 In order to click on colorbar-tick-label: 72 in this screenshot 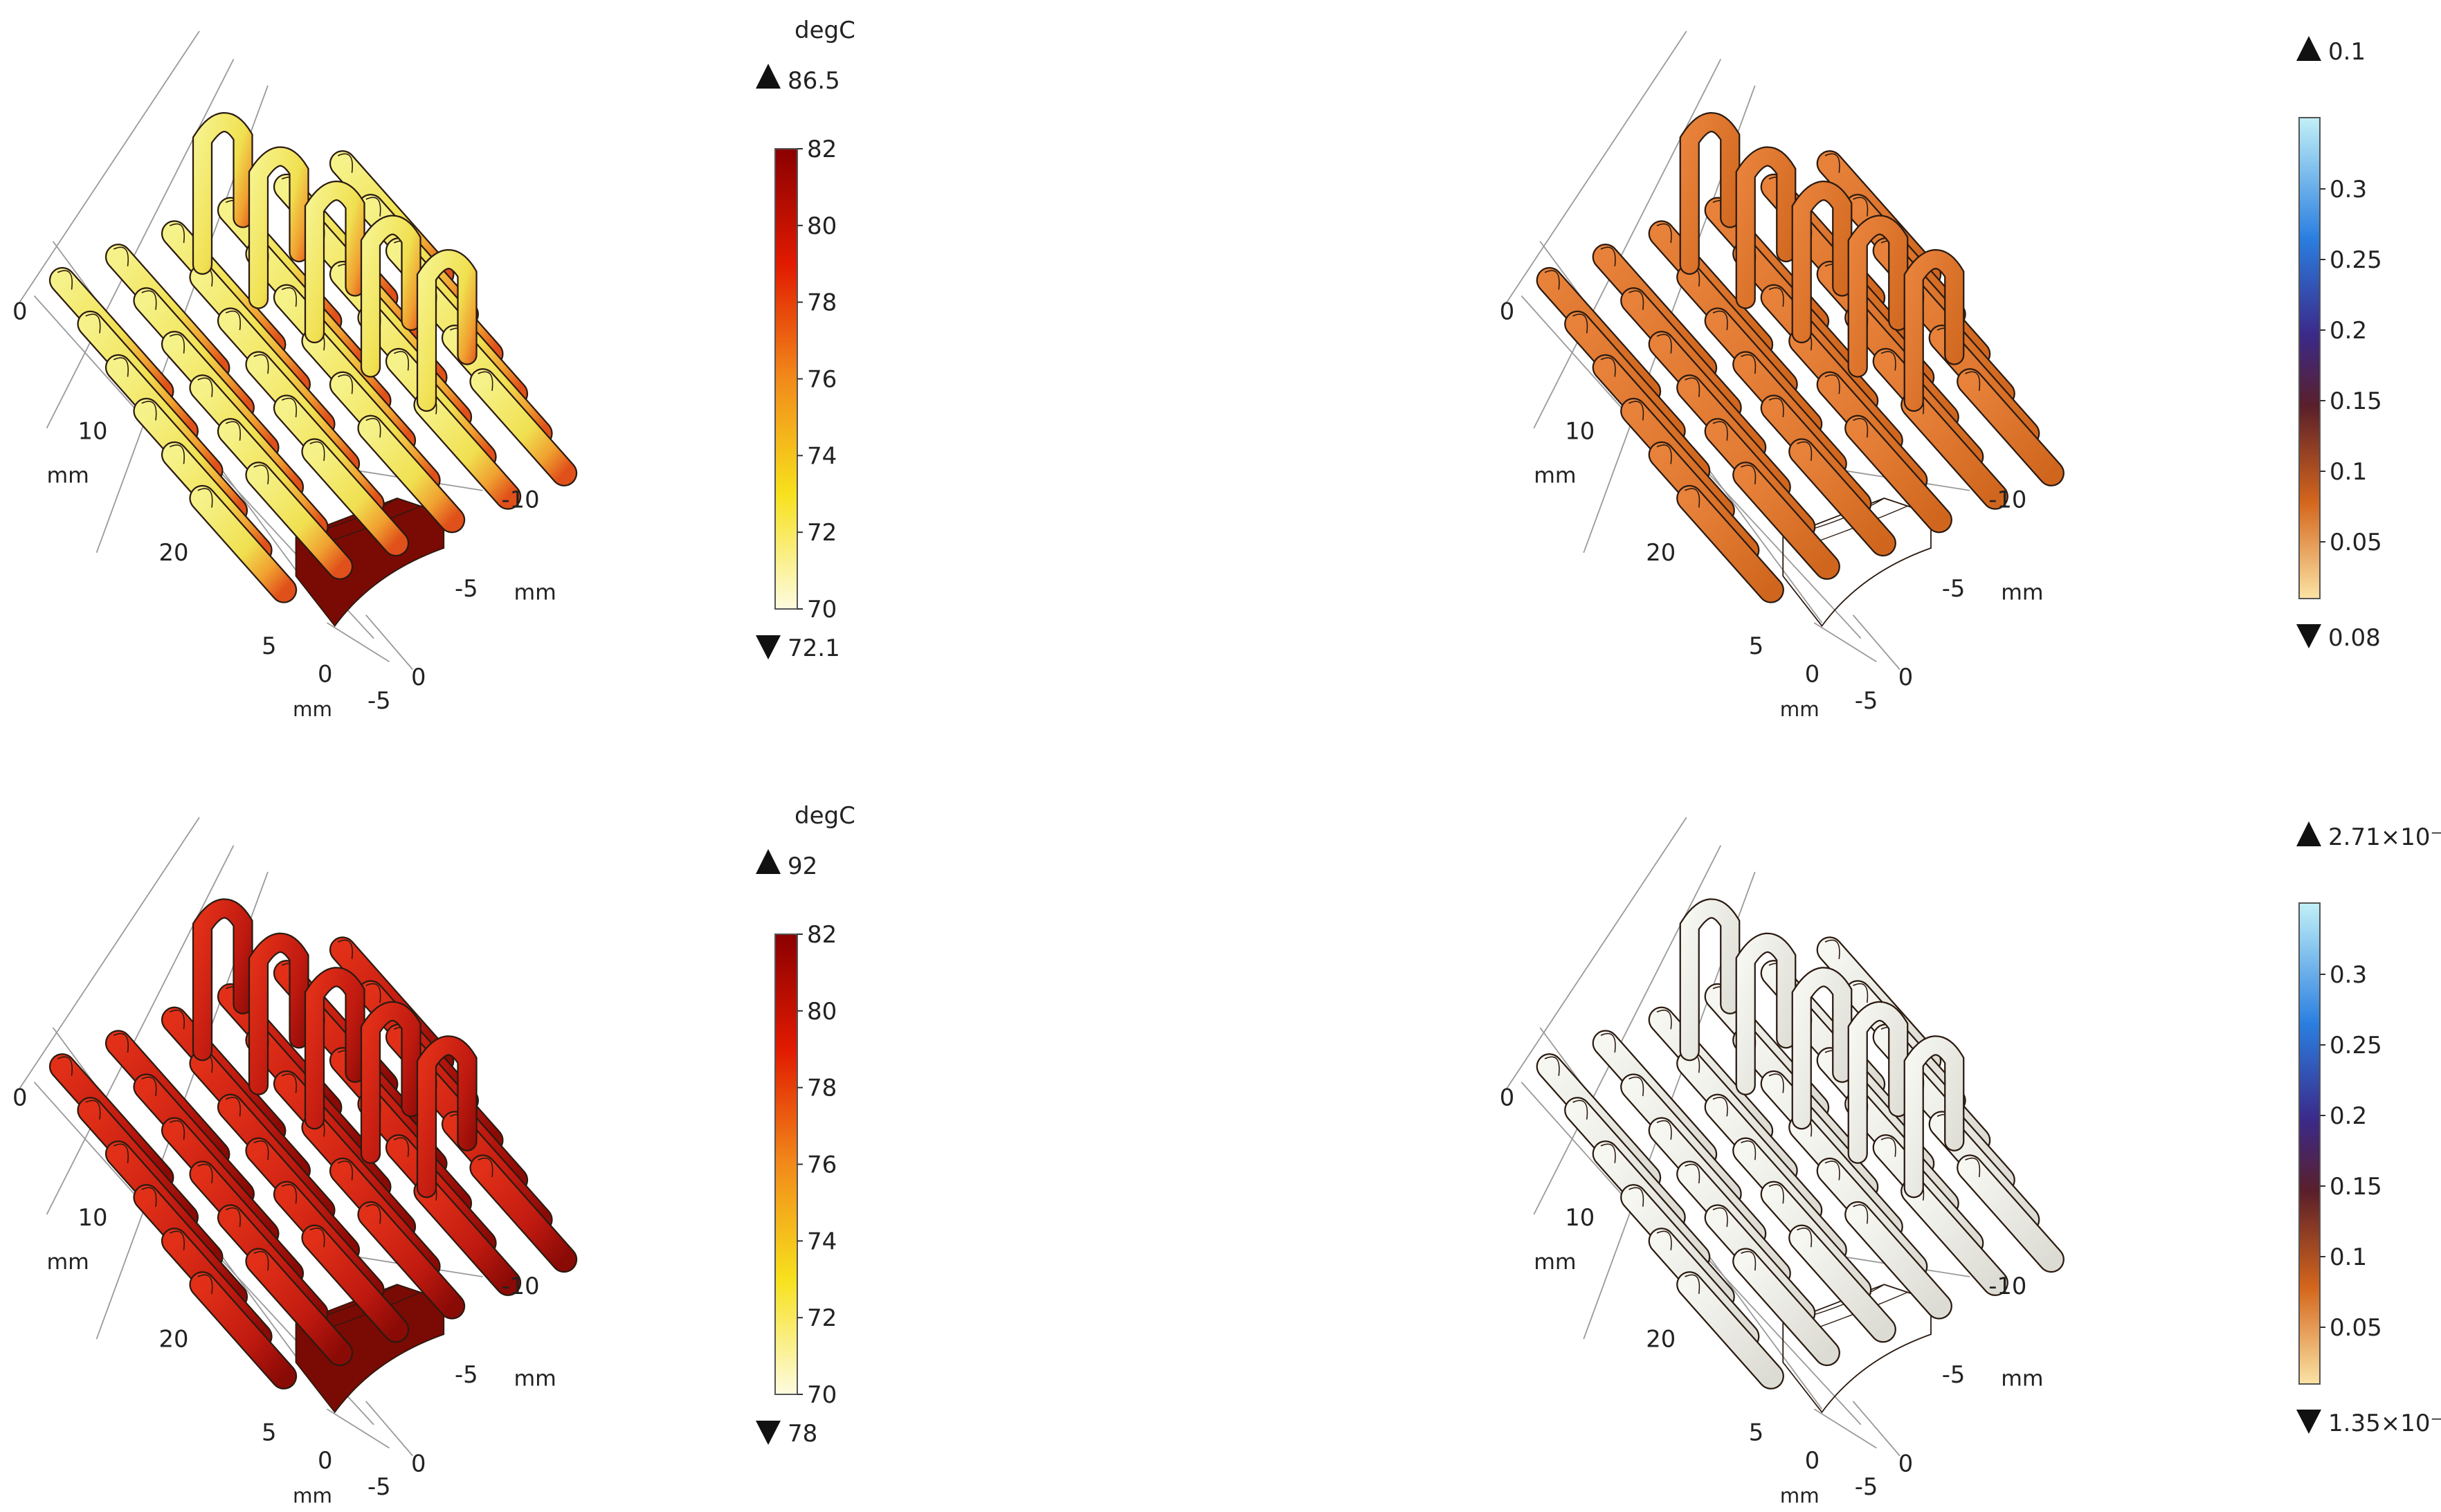, I will do `click(822, 533)`.